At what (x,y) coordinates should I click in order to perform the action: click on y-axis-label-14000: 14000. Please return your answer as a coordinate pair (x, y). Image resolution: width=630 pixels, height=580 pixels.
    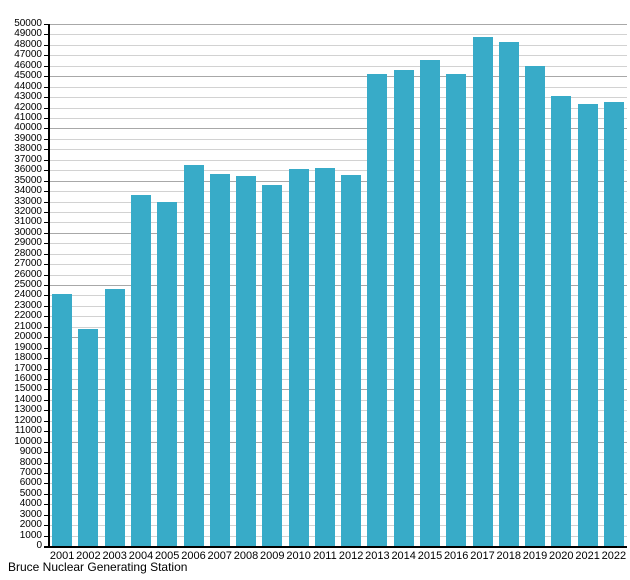
    Looking at the image, I should click on (28, 399).